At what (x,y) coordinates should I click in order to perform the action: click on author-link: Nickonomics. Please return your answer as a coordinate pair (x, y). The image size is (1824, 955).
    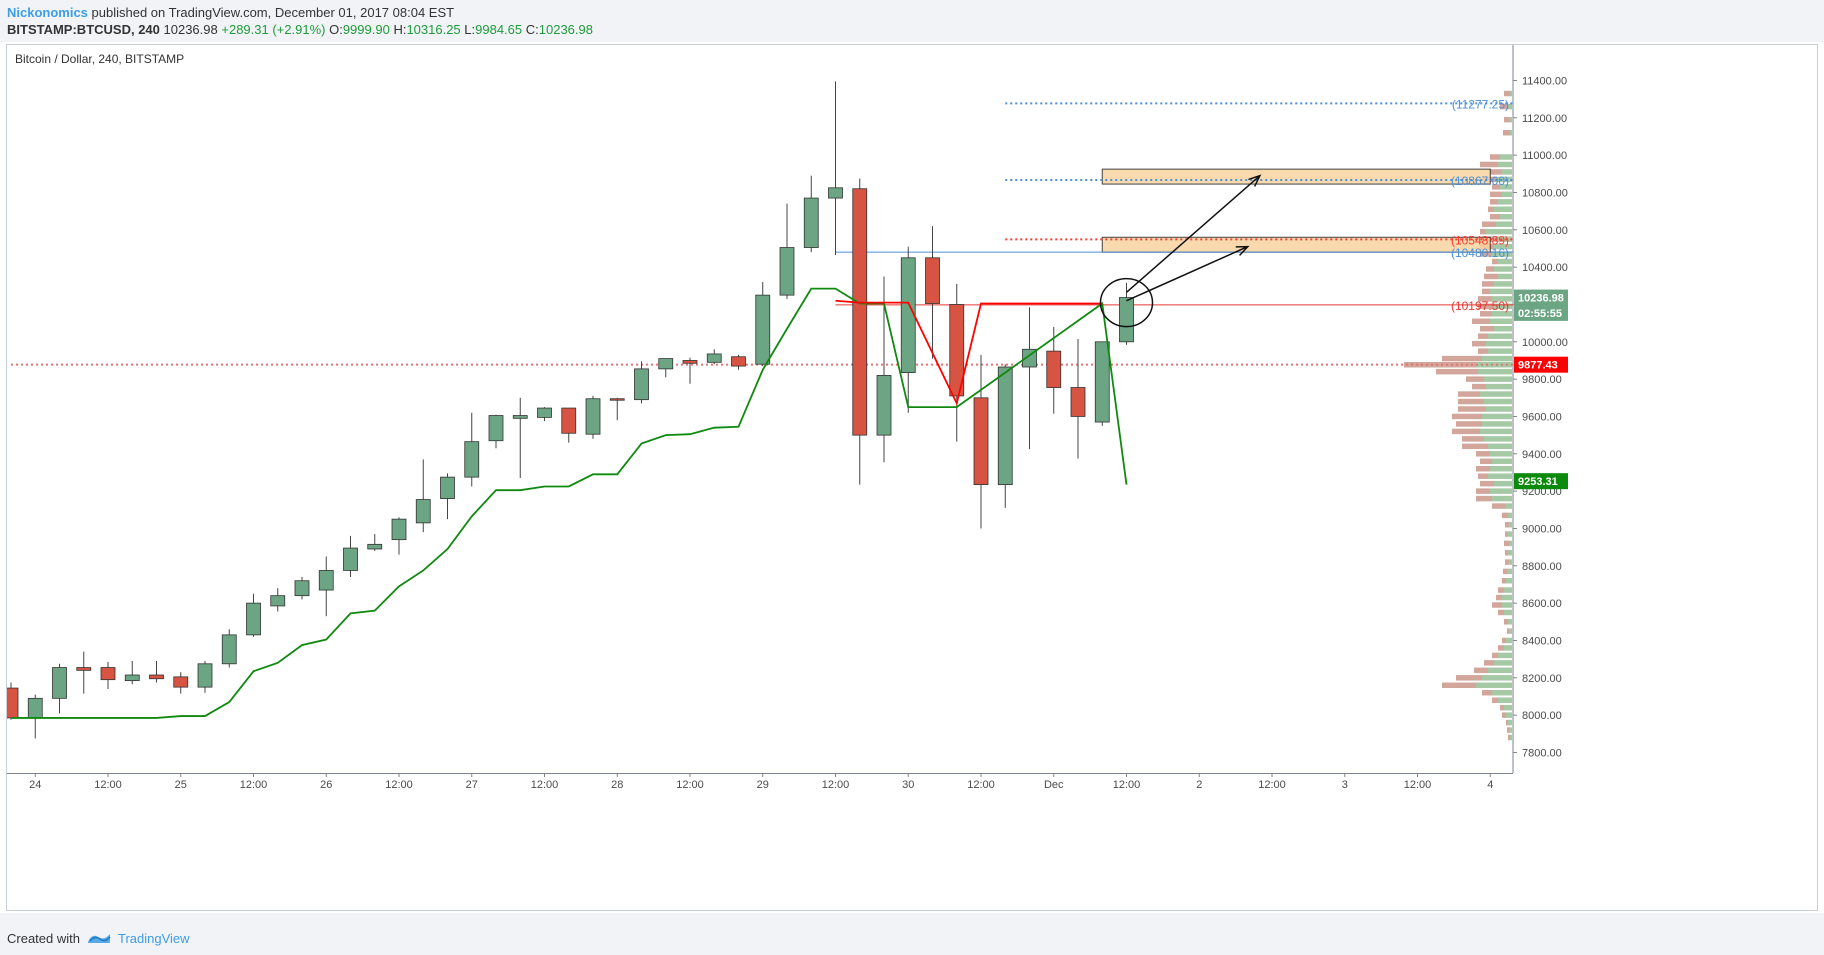
    Looking at the image, I should click on (47, 12).